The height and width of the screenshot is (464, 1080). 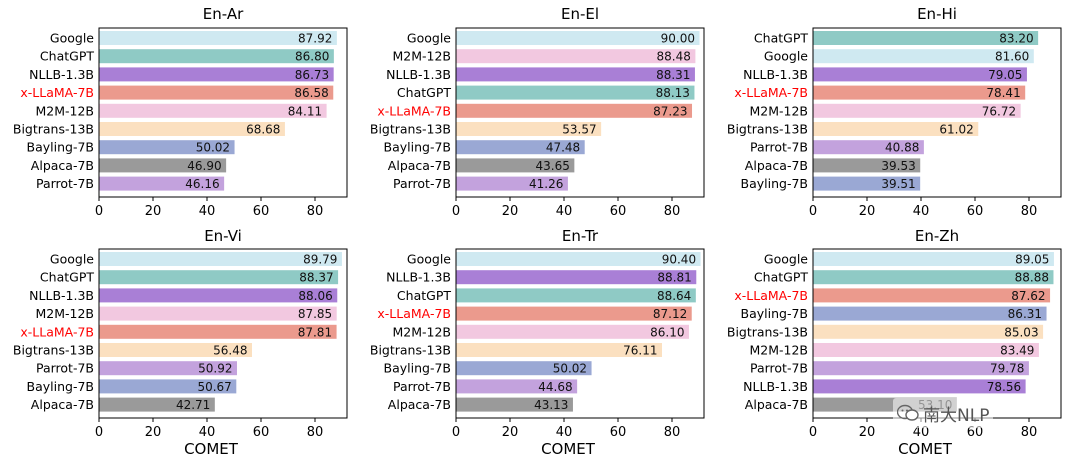 I want to click on category-label-en-tr-x-llama-7b: x-LLaMA-7B, so click(x=414, y=313).